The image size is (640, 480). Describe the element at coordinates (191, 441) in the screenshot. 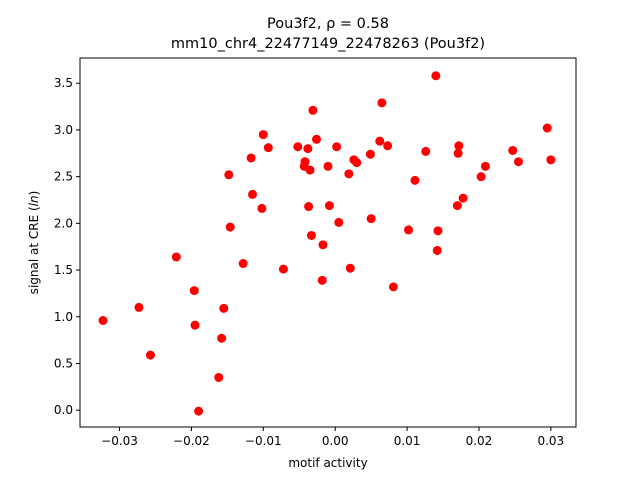

I see `x-tick-label: −0.02` at that location.